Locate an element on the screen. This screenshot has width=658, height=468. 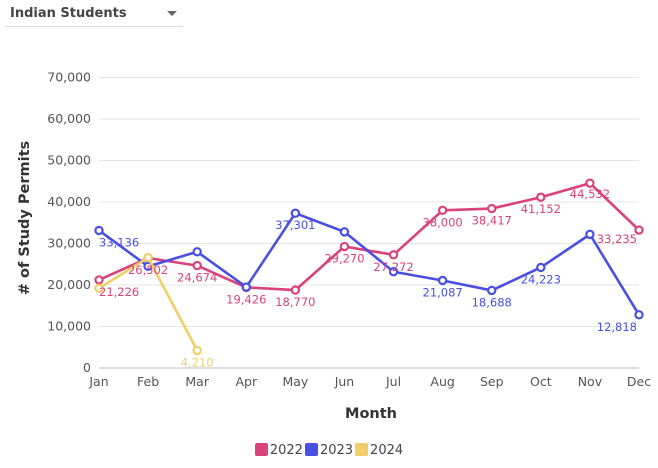
data-label-2023: 18,688 is located at coordinates (492, 302).